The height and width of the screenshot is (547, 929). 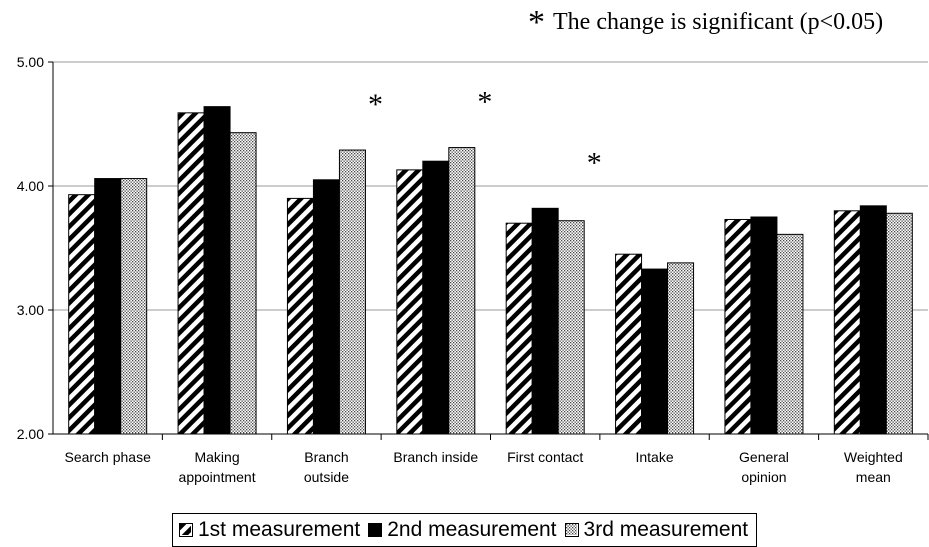 What do you see at coordinates (435, 457) in the screenshot?
I see `x-tick-label: Branch inside` at bounding box center [435, 457].